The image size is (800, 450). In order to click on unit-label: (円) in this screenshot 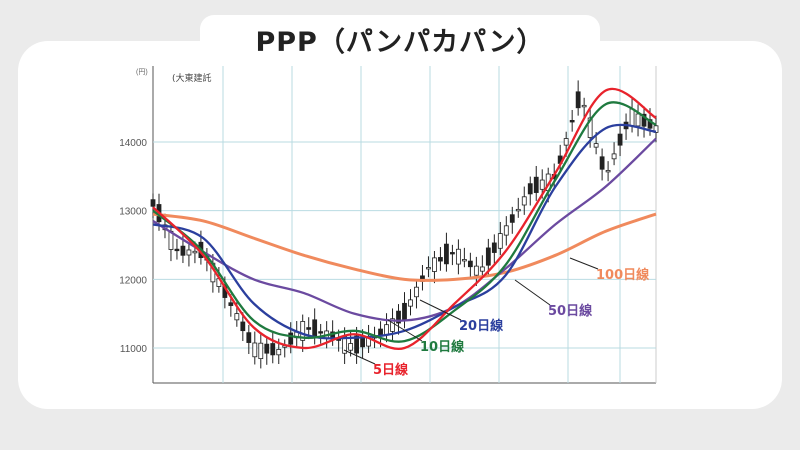, I will do `click(142, 72)`.